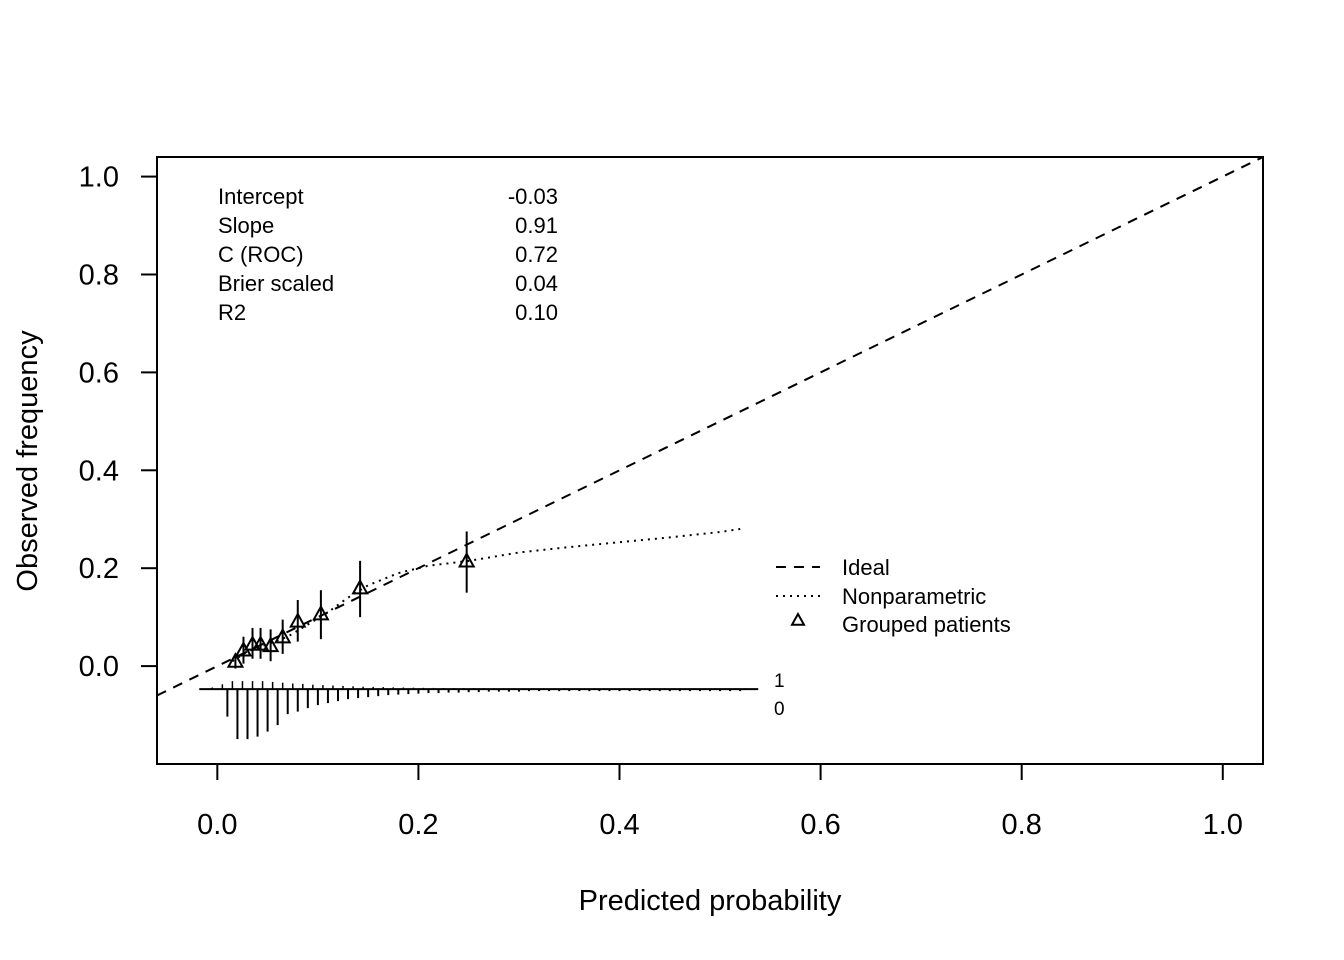 The width and height of the screenshot is (1344, 960). Describe the element at coordinates (914, 596) in the screenshot. I see `legend-label: Nonparametric` at that location.